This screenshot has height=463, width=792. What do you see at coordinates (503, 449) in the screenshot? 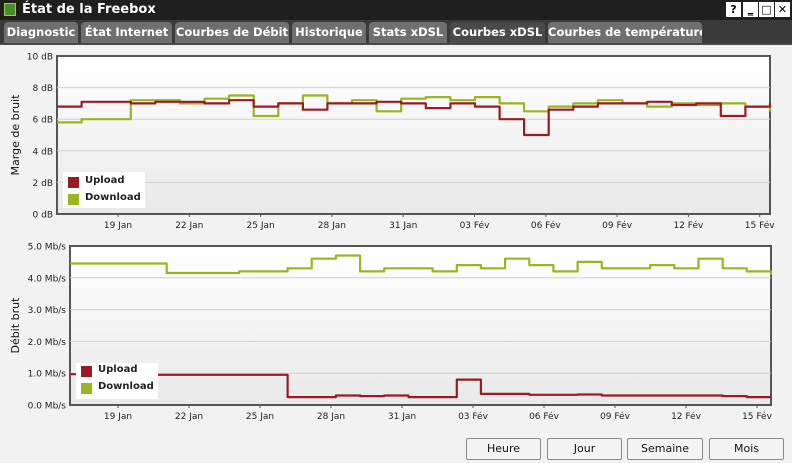
I see `hour-button: Heure` at bounding box center [503, 449].